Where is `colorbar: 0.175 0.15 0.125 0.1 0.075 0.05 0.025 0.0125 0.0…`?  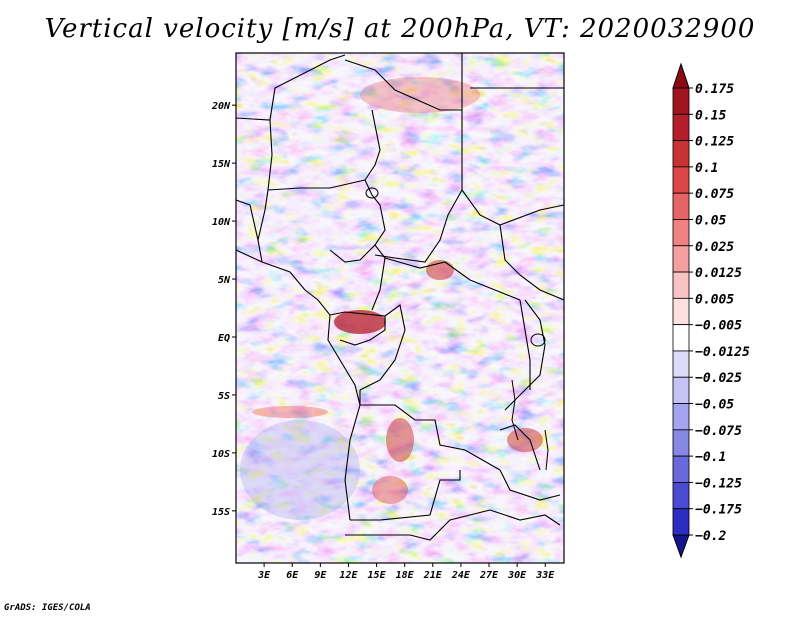 colorbar: 0.175 0.15 0.125 0.1 0.075 0.05 0.025 0.0125 0.0… is located at coordinates (711, 310).